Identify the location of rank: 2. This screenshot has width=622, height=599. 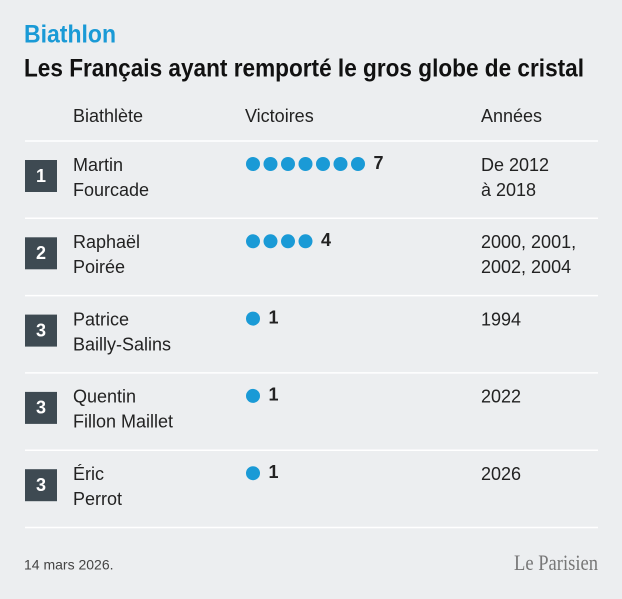
(41, 253).